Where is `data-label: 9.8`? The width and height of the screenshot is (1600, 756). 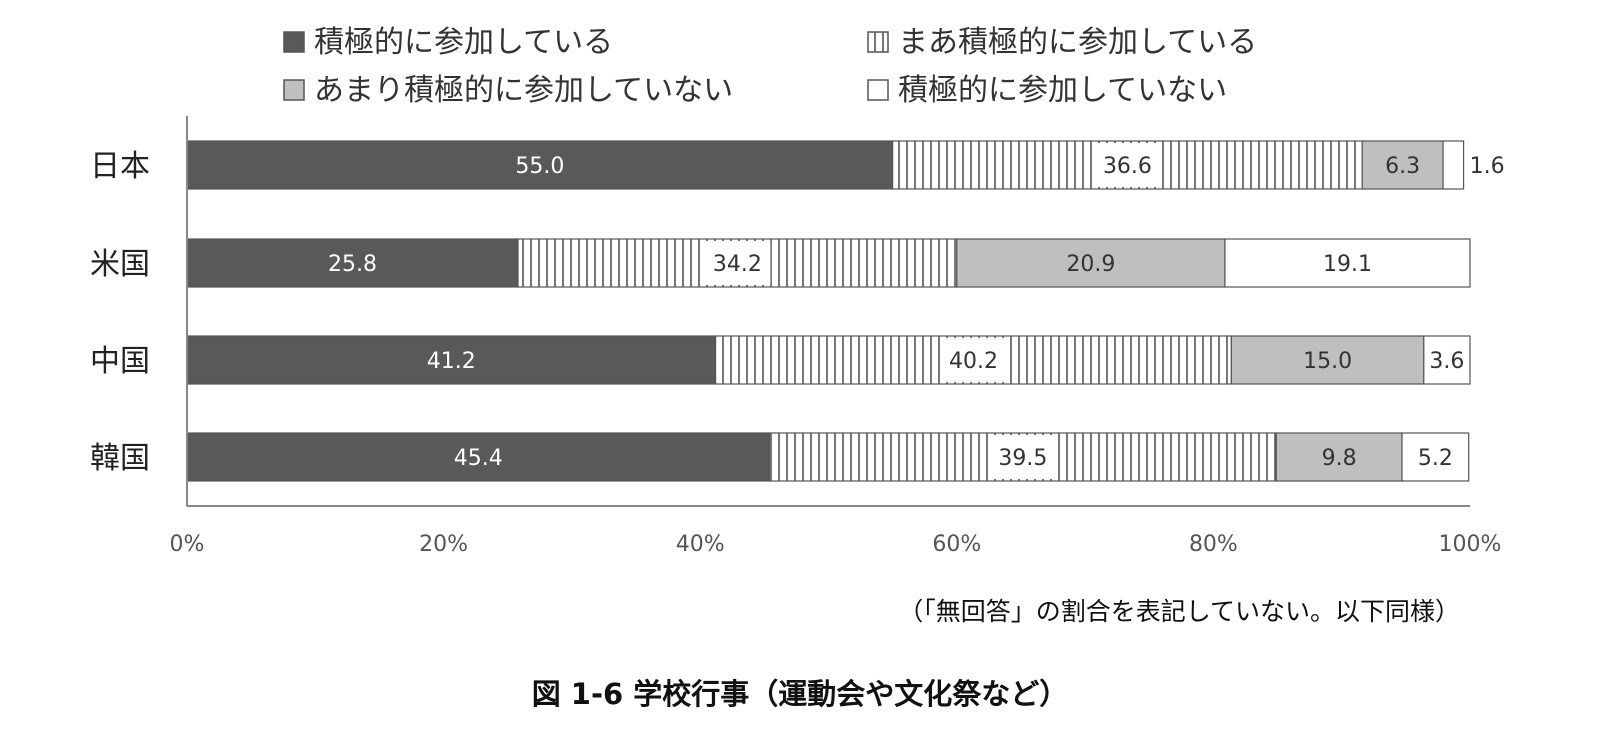 data-label: 9.8 is located at coordinates (1339, 458).